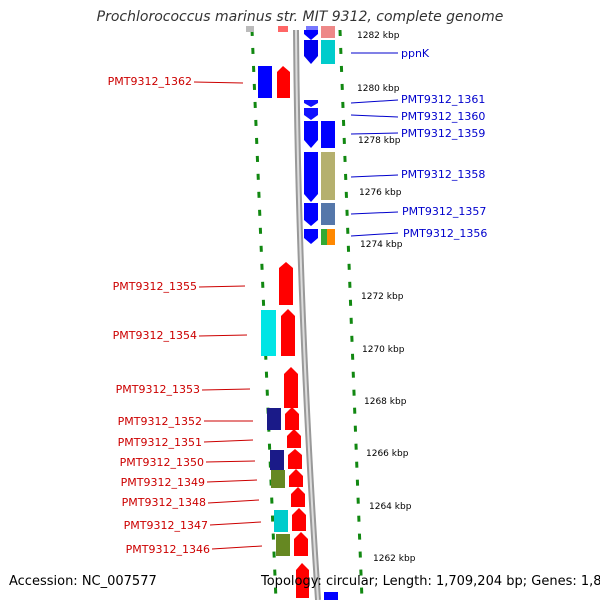 The image size is (600, 600). Describe the element at coordinates (162, 462) in the screenshot. I see `left-gene-label: PMT9312_1350` at that location.